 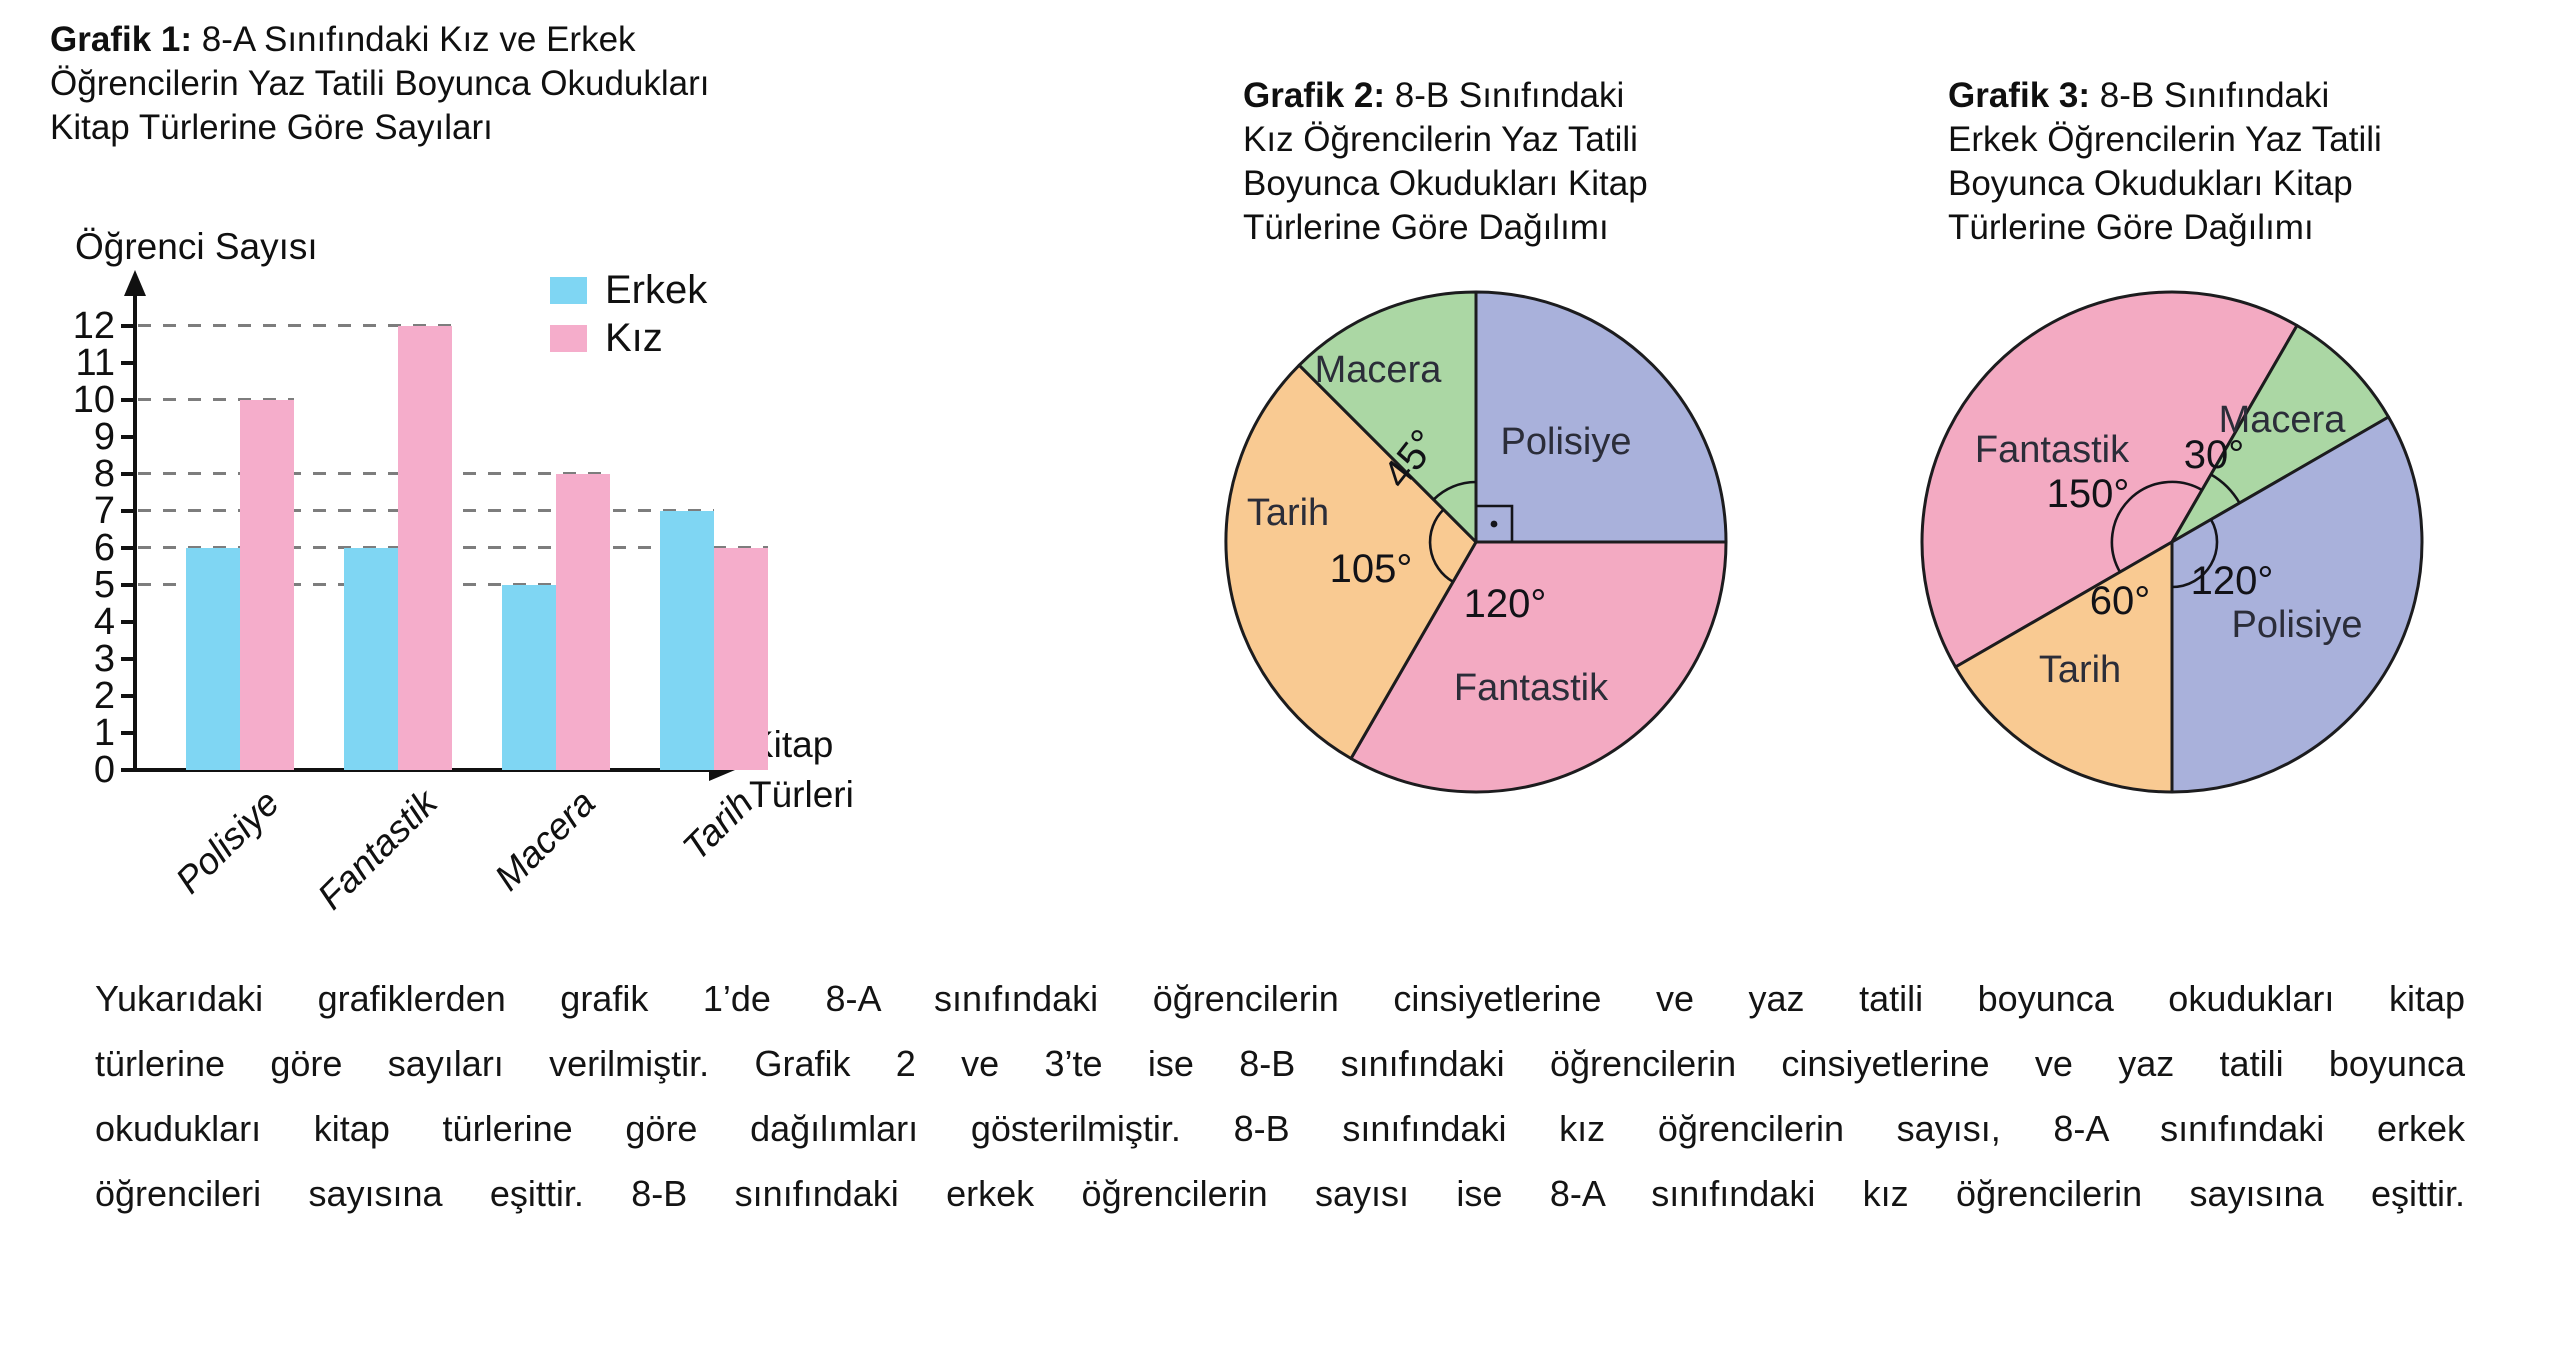 I want to click on legend-label-kiz: Kız, so click(x=634, y=337).